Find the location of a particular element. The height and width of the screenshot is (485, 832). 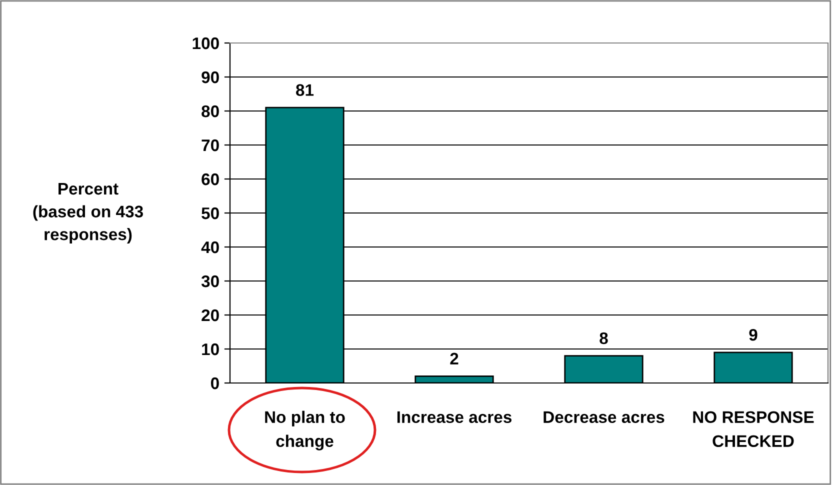

data-label: 2 is located at coordinates (454, 358).